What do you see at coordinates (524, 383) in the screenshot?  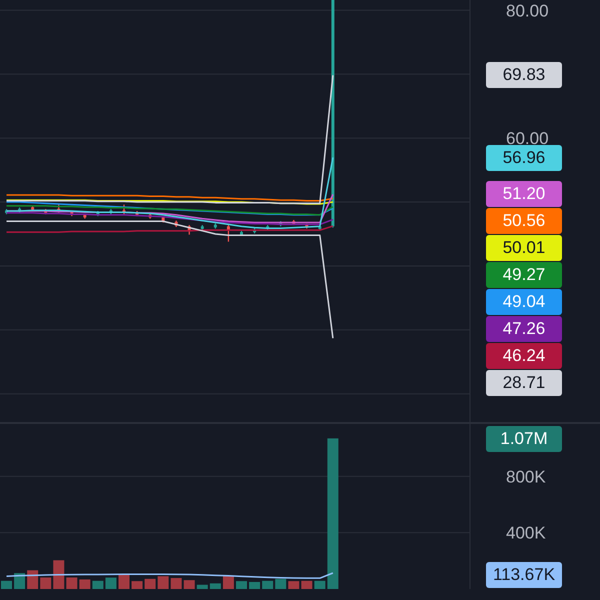 I see `text: 28.71` at bounding box center [524, 383].